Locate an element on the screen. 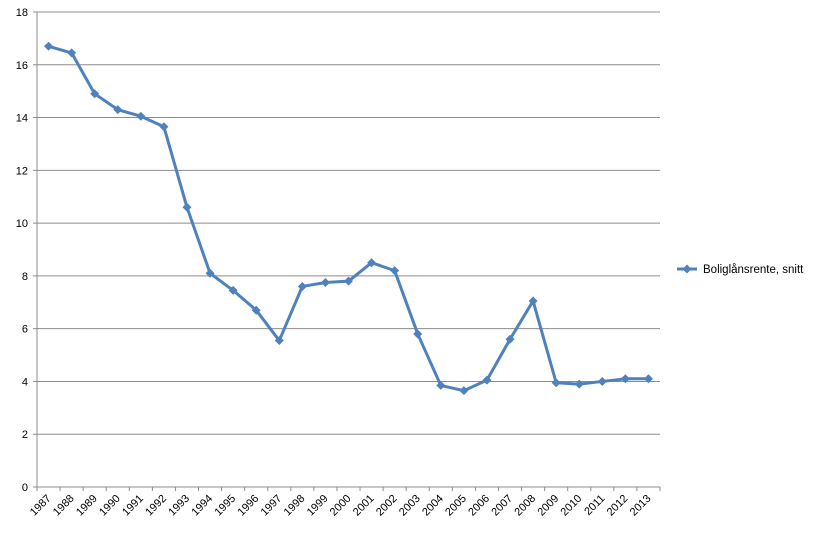 This screenshot has width=813, height=544. x-tick-label: 2007 is located at coordinates (502, 506).